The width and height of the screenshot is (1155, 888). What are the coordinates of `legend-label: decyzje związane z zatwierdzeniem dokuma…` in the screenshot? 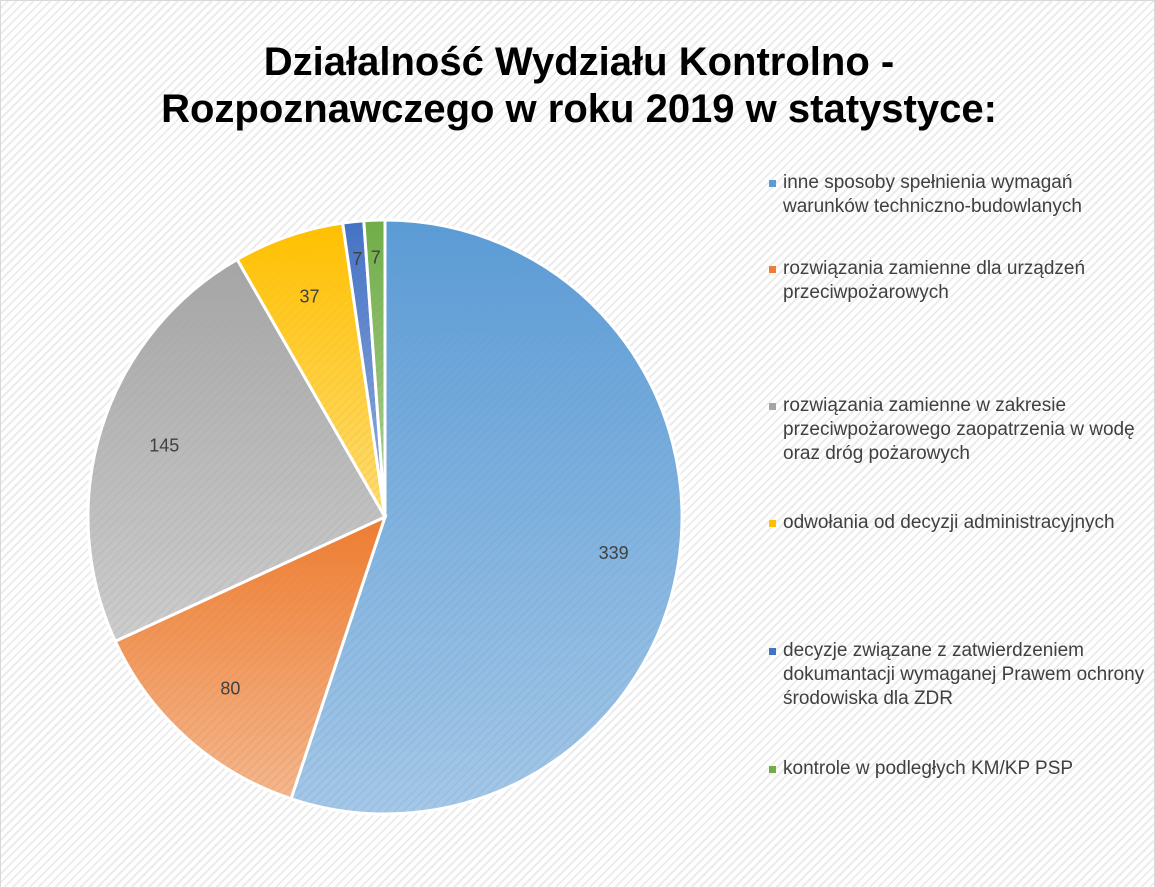 It's located at (964, 674).